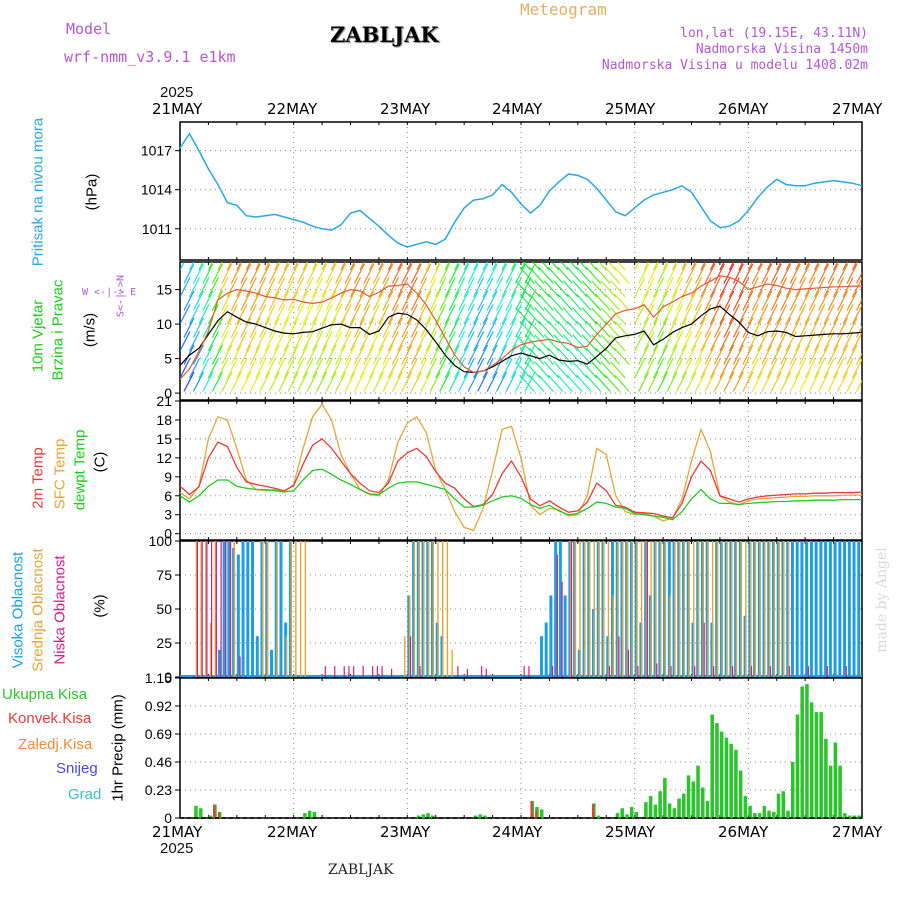 The image size is (900, 900). I want to click on temperature-ytick-label: 12, so click(164, 458).